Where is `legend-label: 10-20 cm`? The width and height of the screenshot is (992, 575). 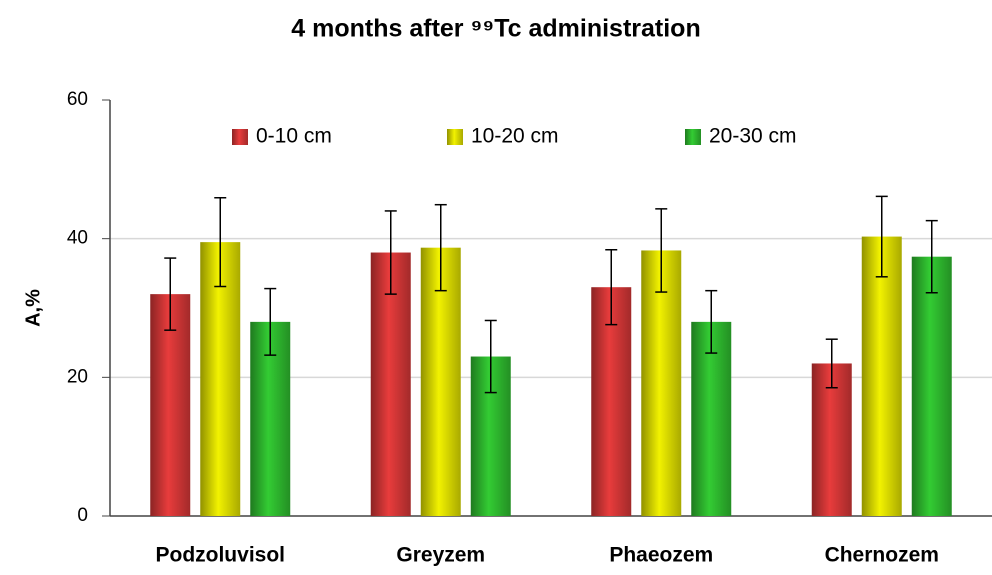
legend-label: 10-20 cm is located at coordinates (515, 136).